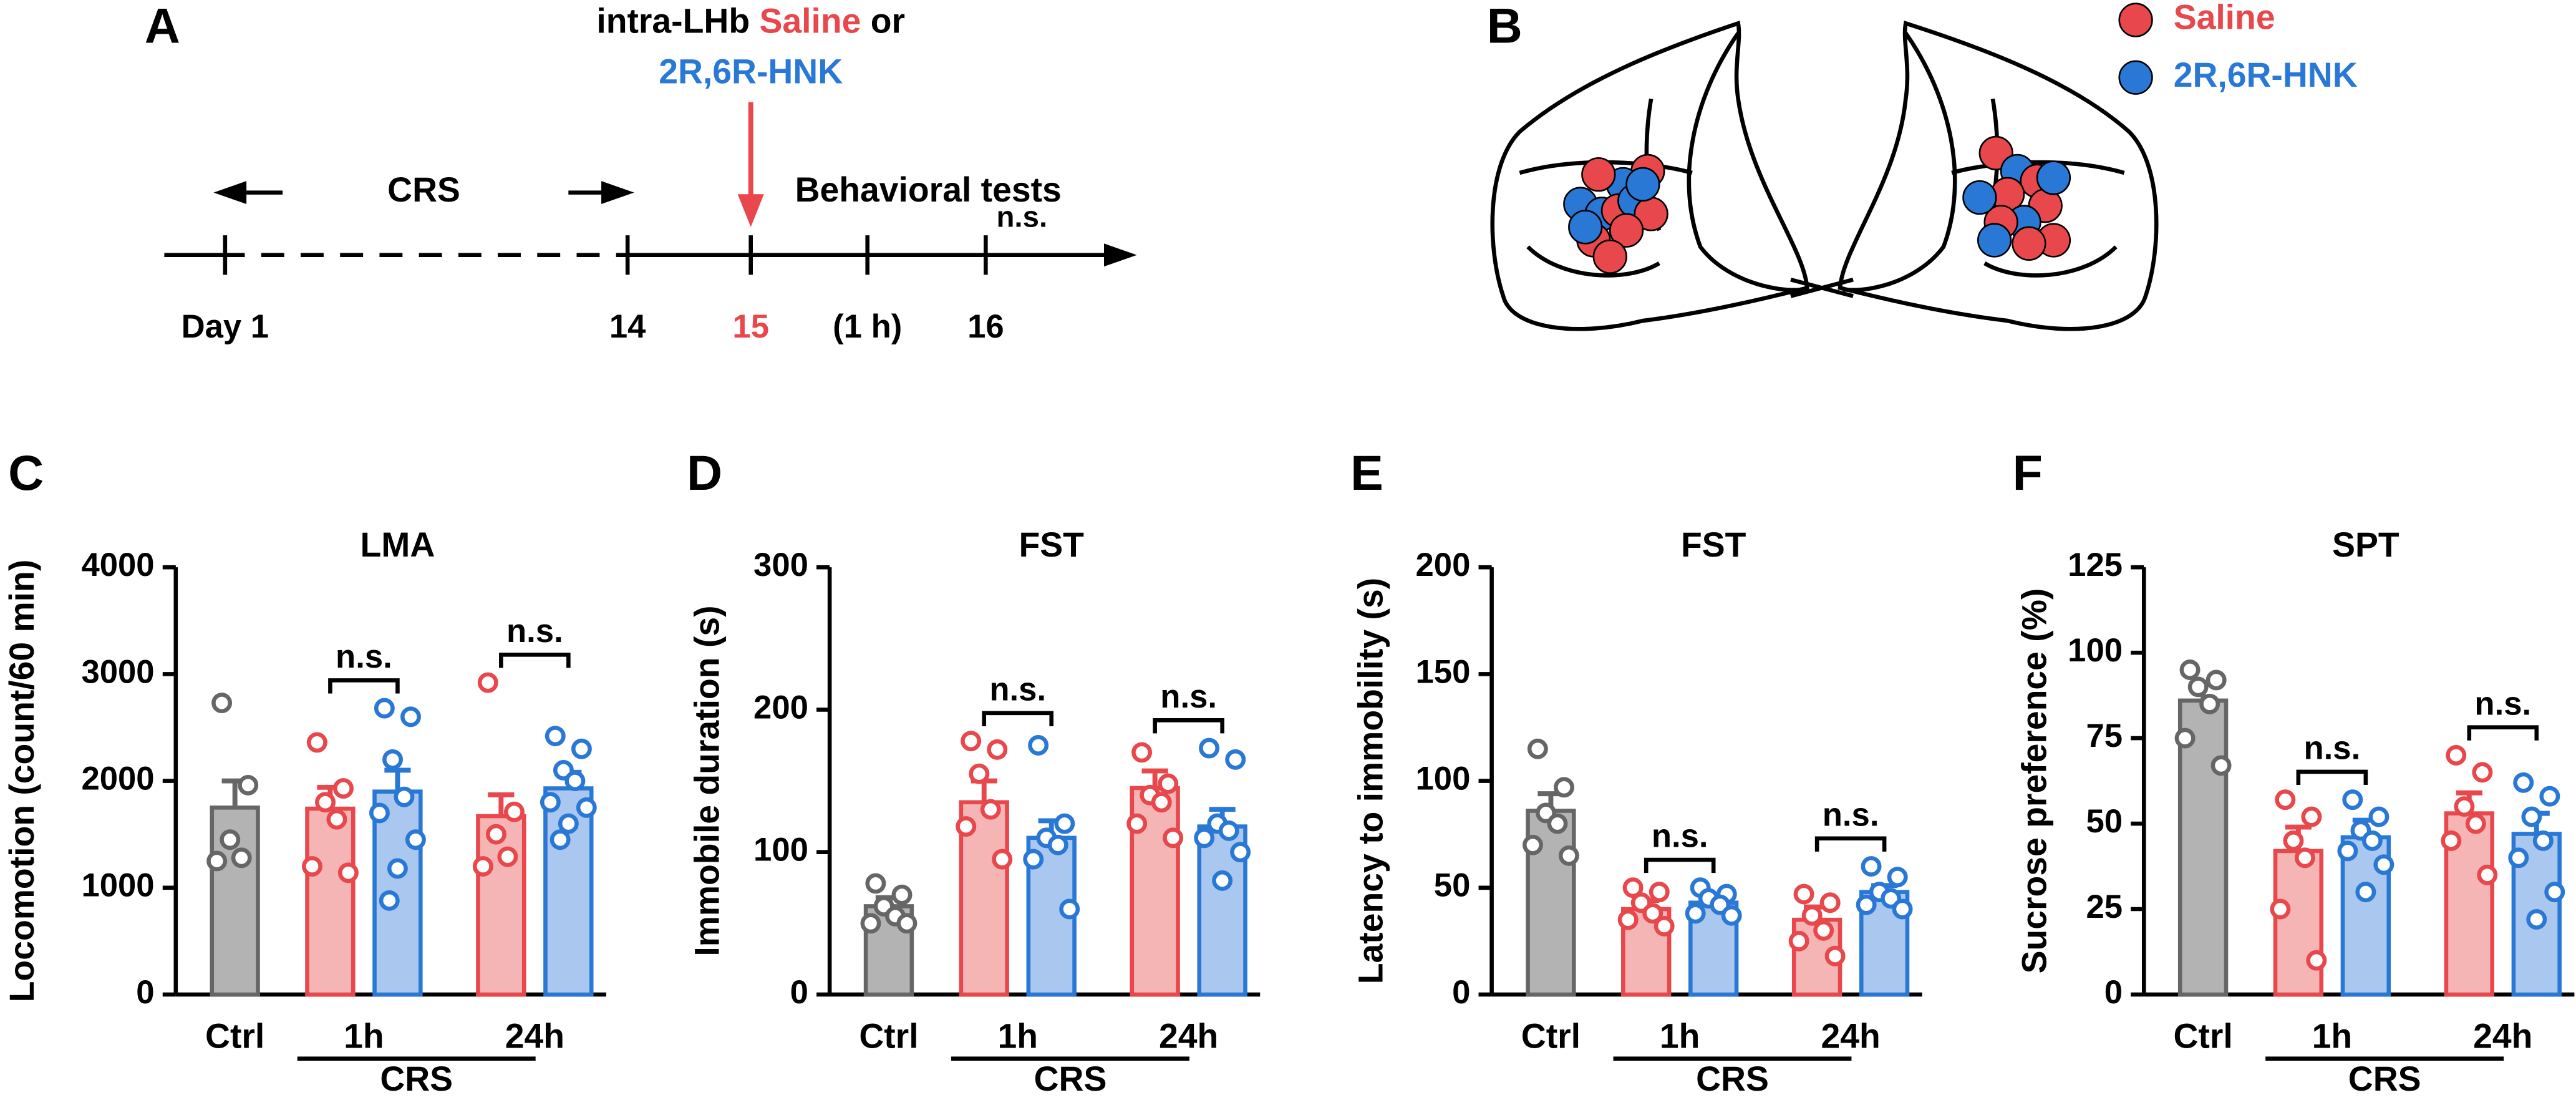 This screenshot has height=1100, width=2576. Describe the element at coordinates (26, 472) in the screenshot. I see `panel-label: C` at that location.